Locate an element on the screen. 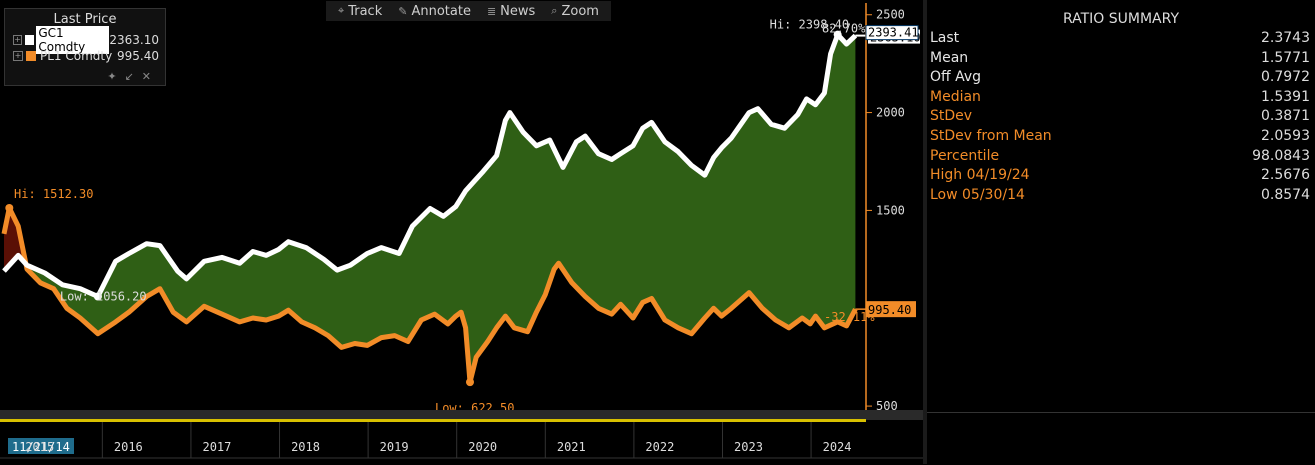 Image resolution: width=1315 pixels, height=465 pixels. summary-value: 0.8574 is located at coordinates (1285, 194).